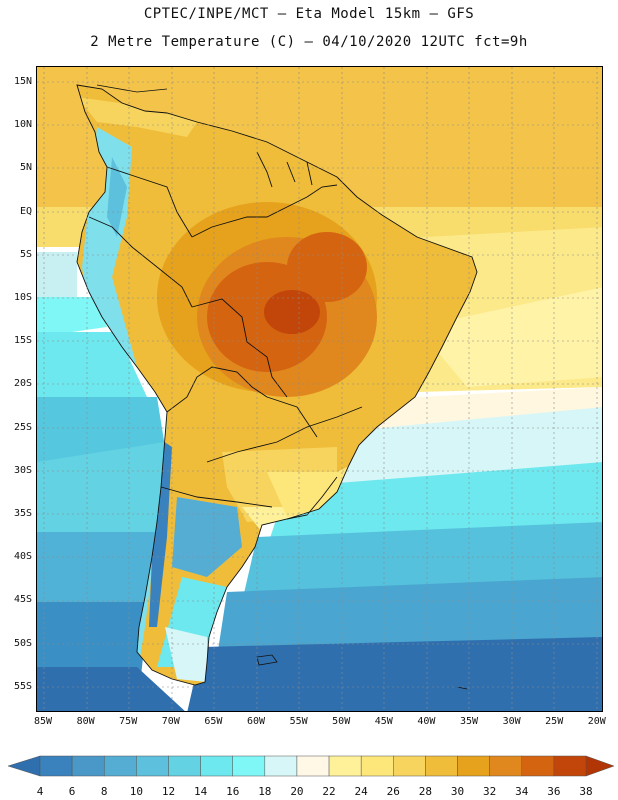  I want to click on lat-label-25S: 25S, so click(22, 427).